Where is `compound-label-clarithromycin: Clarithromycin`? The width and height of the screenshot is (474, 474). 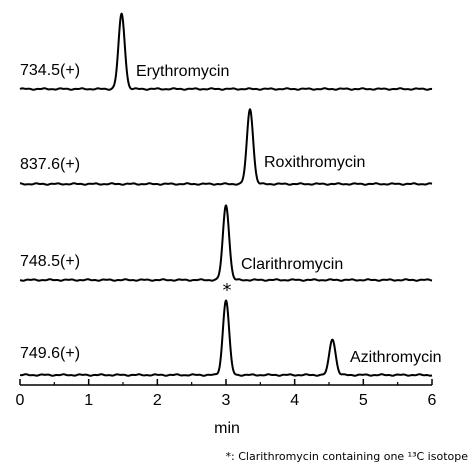 compound-label-clarithromycin: Clarithromycin is located at coordinates (292, 264).